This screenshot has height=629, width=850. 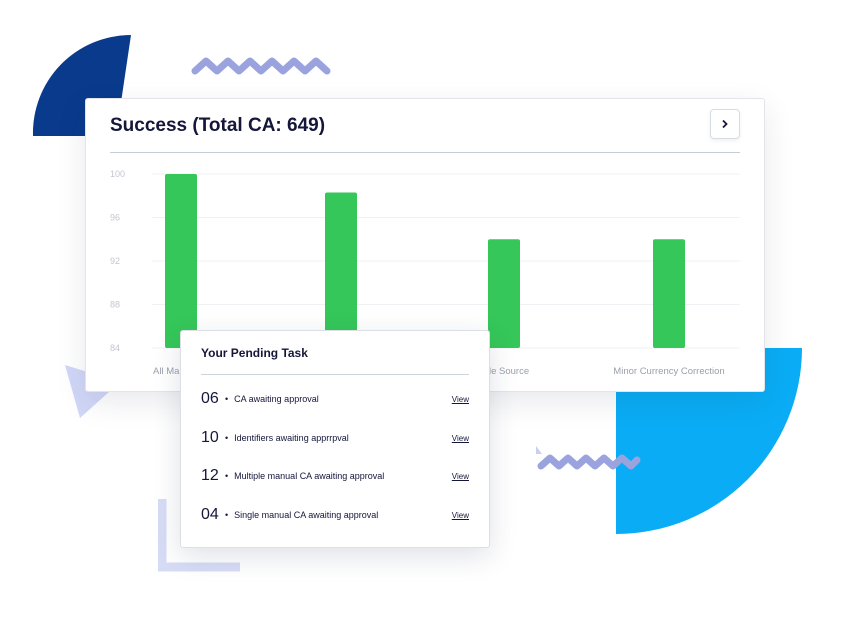 I want to click on task-count: 06, so click(x=210, y=398).